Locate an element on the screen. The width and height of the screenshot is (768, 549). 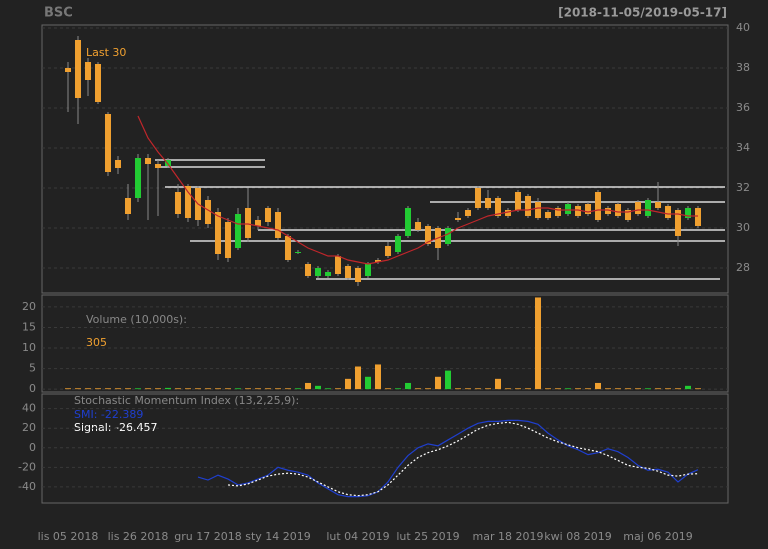
y-tick-label: 38 is located at coordinates (743, 67).